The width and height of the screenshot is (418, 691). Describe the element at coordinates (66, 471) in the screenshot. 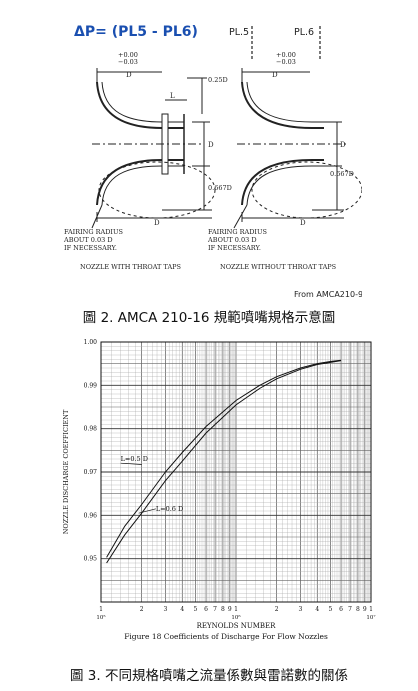

I see `y-axis-label: NOZZLE DISCHARGE COEFFICIENT` at that location.